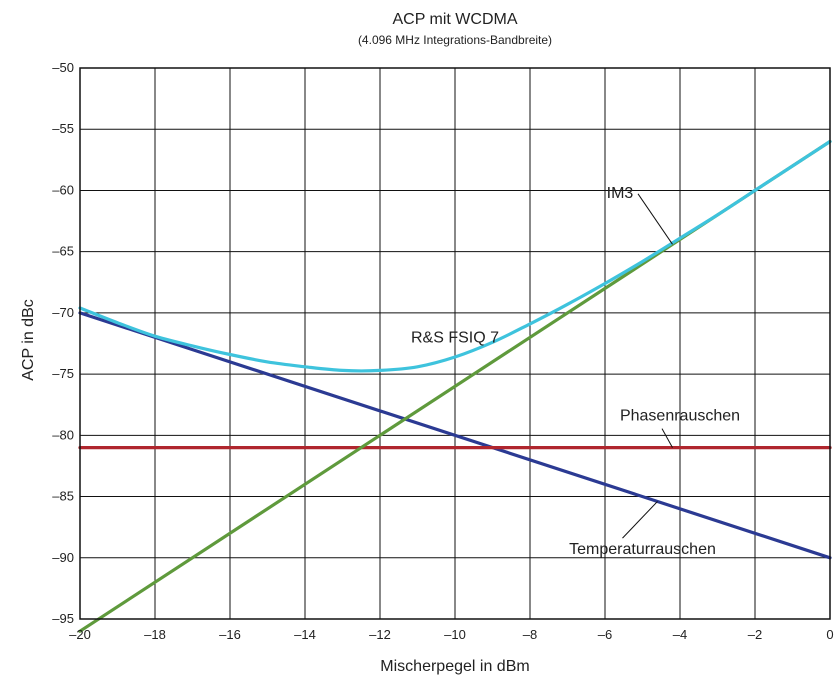  What do you see at coordinates (63, 251) in the screenshot?
I see `y-tick-label: –65` at bounding box center [63, 251].